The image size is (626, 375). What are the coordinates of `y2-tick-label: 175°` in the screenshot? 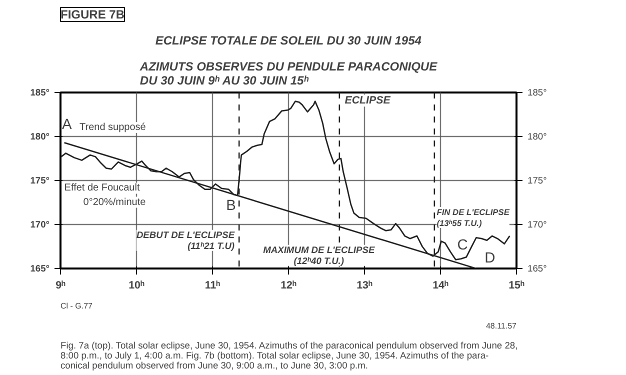 It's located at (538, 181).